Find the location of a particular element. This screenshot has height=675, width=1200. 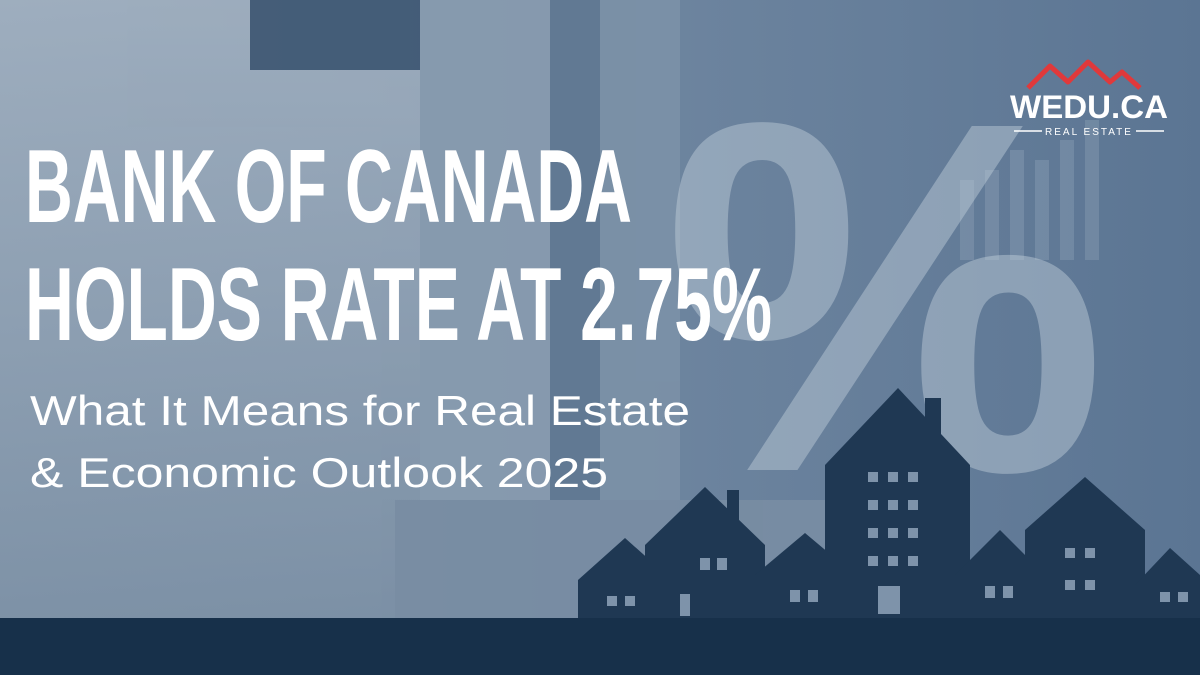

house-windows is located at coordinates (897, 544).